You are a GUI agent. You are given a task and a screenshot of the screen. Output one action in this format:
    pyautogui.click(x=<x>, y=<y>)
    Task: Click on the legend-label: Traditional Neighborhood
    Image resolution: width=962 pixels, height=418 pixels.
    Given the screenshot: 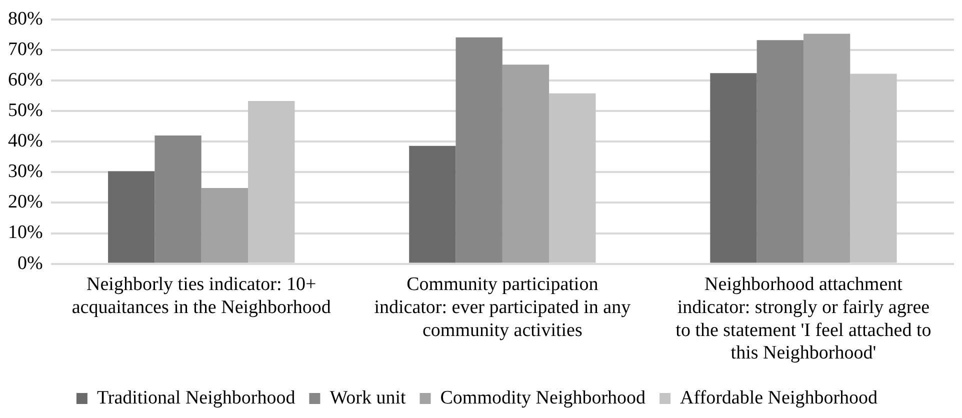 What is the action you would take?
    pyautogui.click(x=196, y=397)
    